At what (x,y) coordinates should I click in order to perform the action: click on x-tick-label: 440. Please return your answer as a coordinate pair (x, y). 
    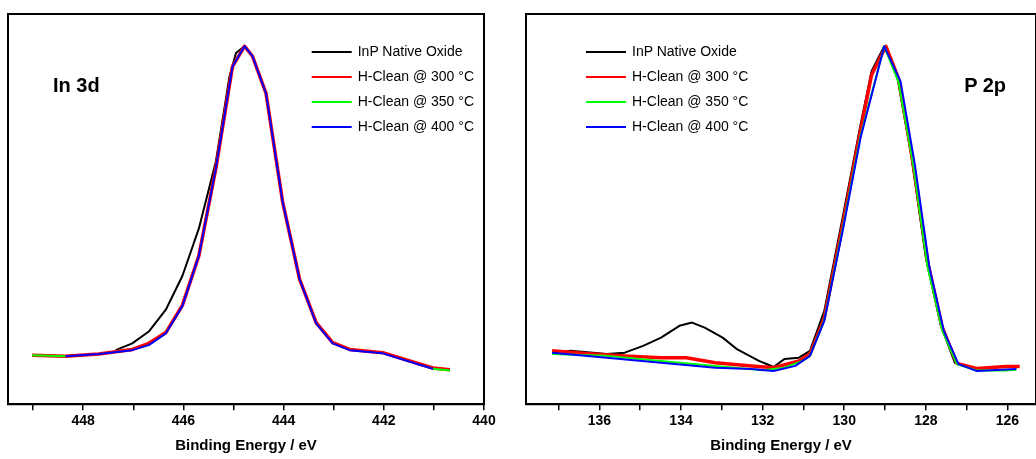
    Looking at the image, I should click on (484, 420).